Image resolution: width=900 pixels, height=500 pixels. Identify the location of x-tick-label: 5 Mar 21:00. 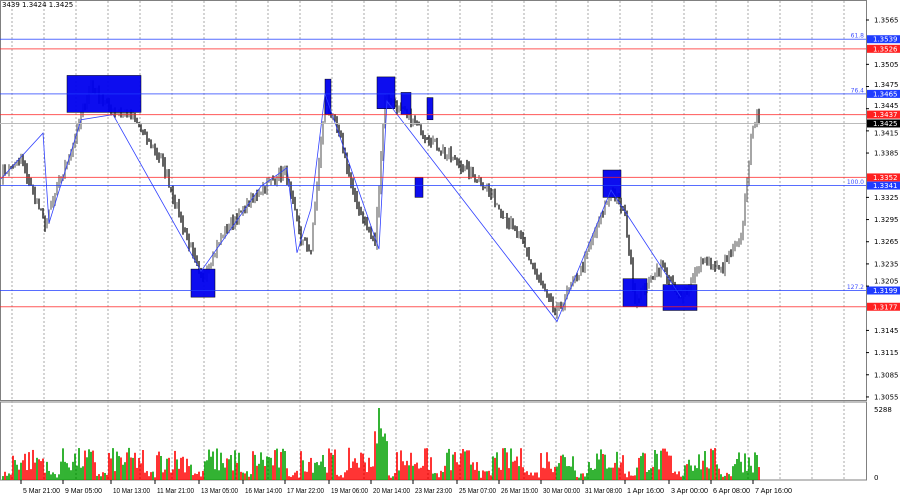
(41, 491).